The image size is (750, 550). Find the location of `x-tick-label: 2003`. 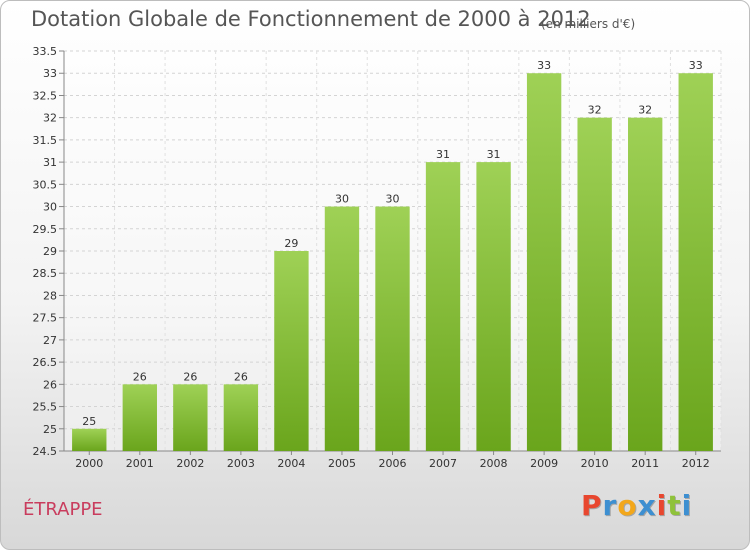

x-tick-label: 2003 is located at coordinates (241, 463).